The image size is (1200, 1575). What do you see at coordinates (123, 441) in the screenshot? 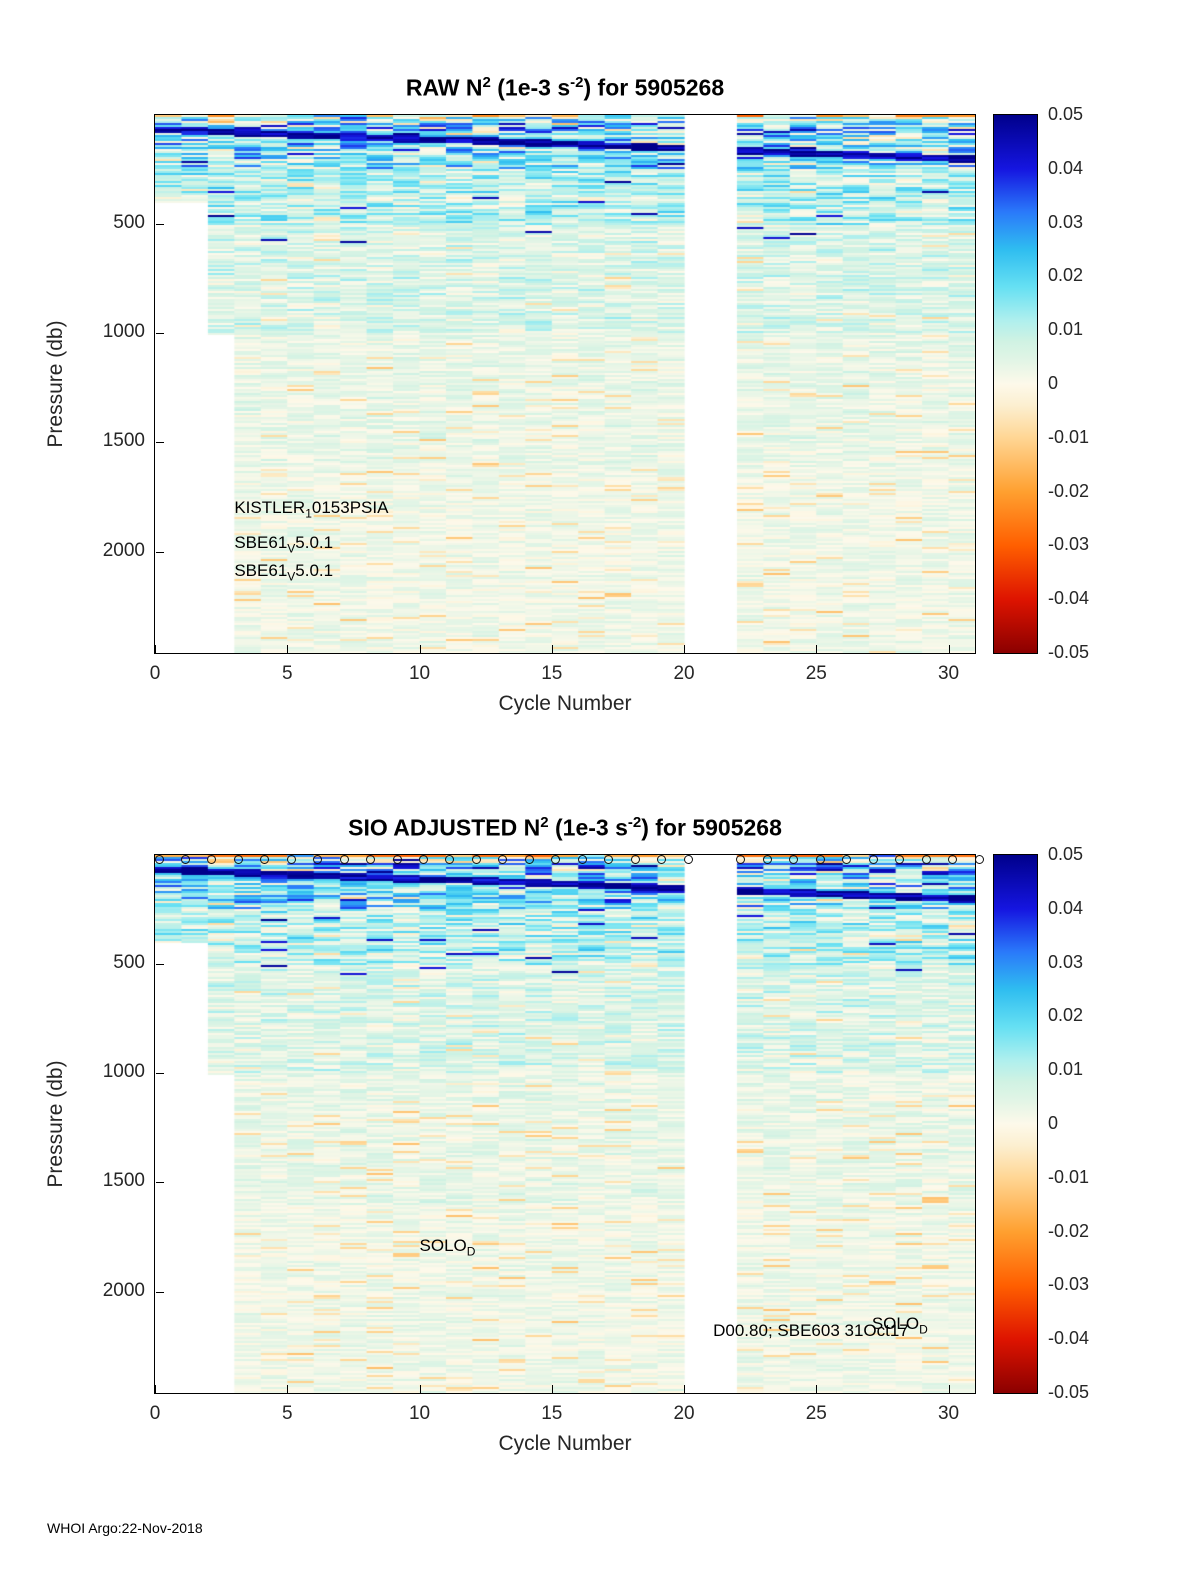
I see `y-tick-label: 1500` at bounding box center [123, 441].